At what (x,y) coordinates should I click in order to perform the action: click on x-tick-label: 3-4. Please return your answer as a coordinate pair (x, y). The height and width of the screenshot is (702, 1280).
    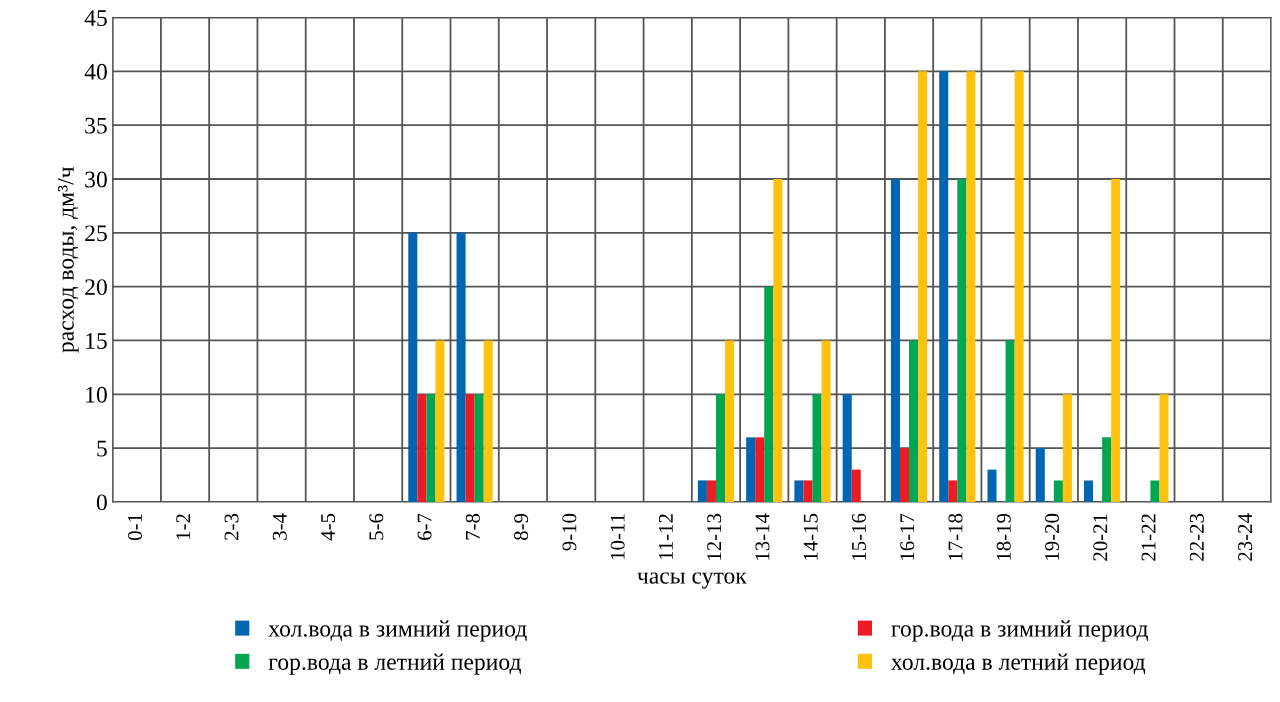
    Looking at the image, I should click on (279, 526).